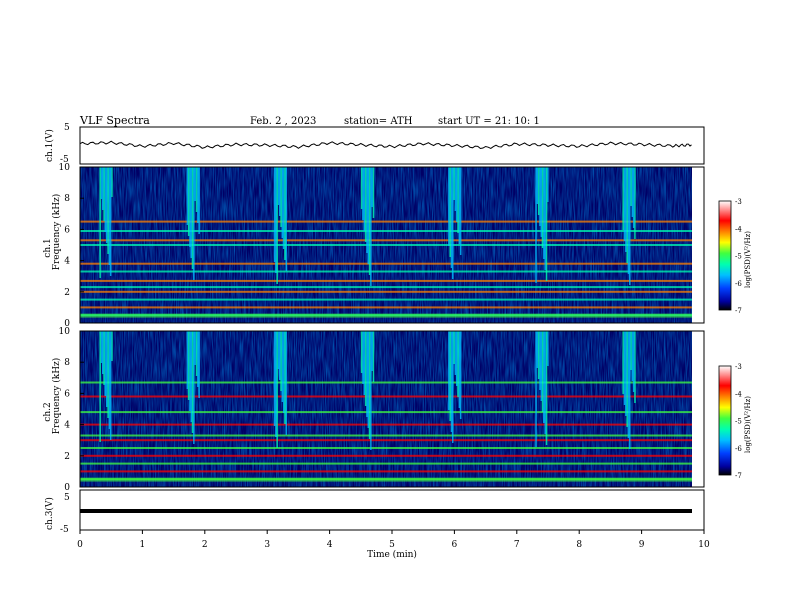 The width and height of the screenshot is (792, 612). Describe the element at coordinates (738, 229) in the screenshot. I see `colorbar-tick-label: -4` at that location.